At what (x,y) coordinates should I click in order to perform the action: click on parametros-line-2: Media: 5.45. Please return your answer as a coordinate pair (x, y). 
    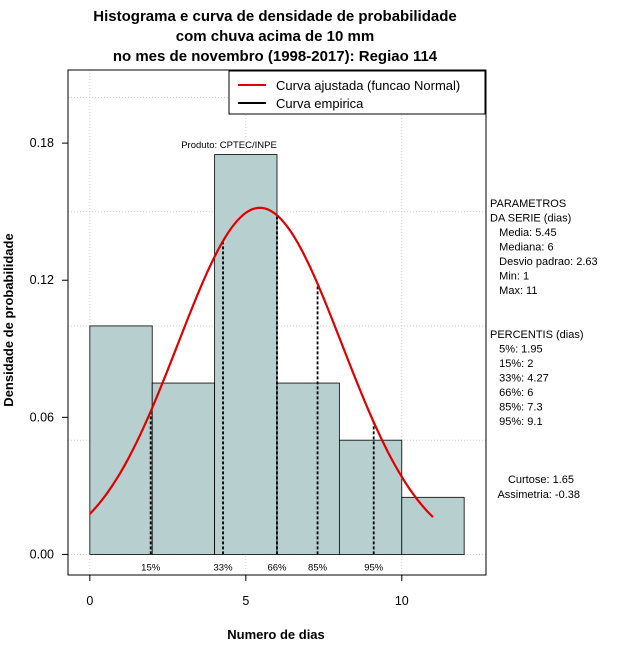
    Looking at the image, I should click on (523, 233).